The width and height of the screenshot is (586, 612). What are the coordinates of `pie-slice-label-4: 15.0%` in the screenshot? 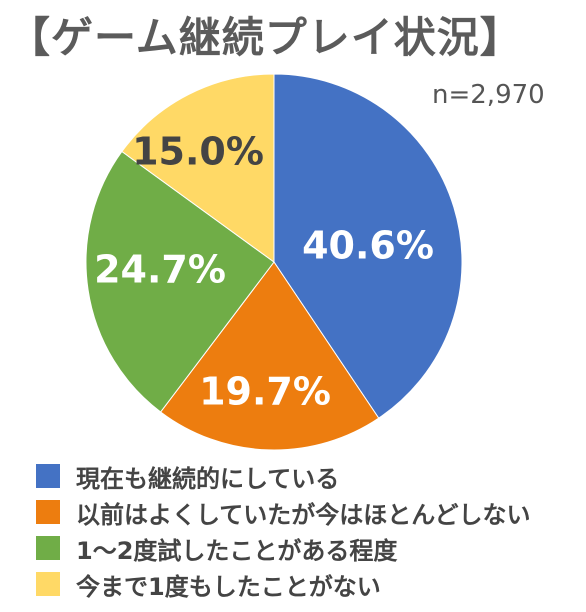 It's located at (198, 152).